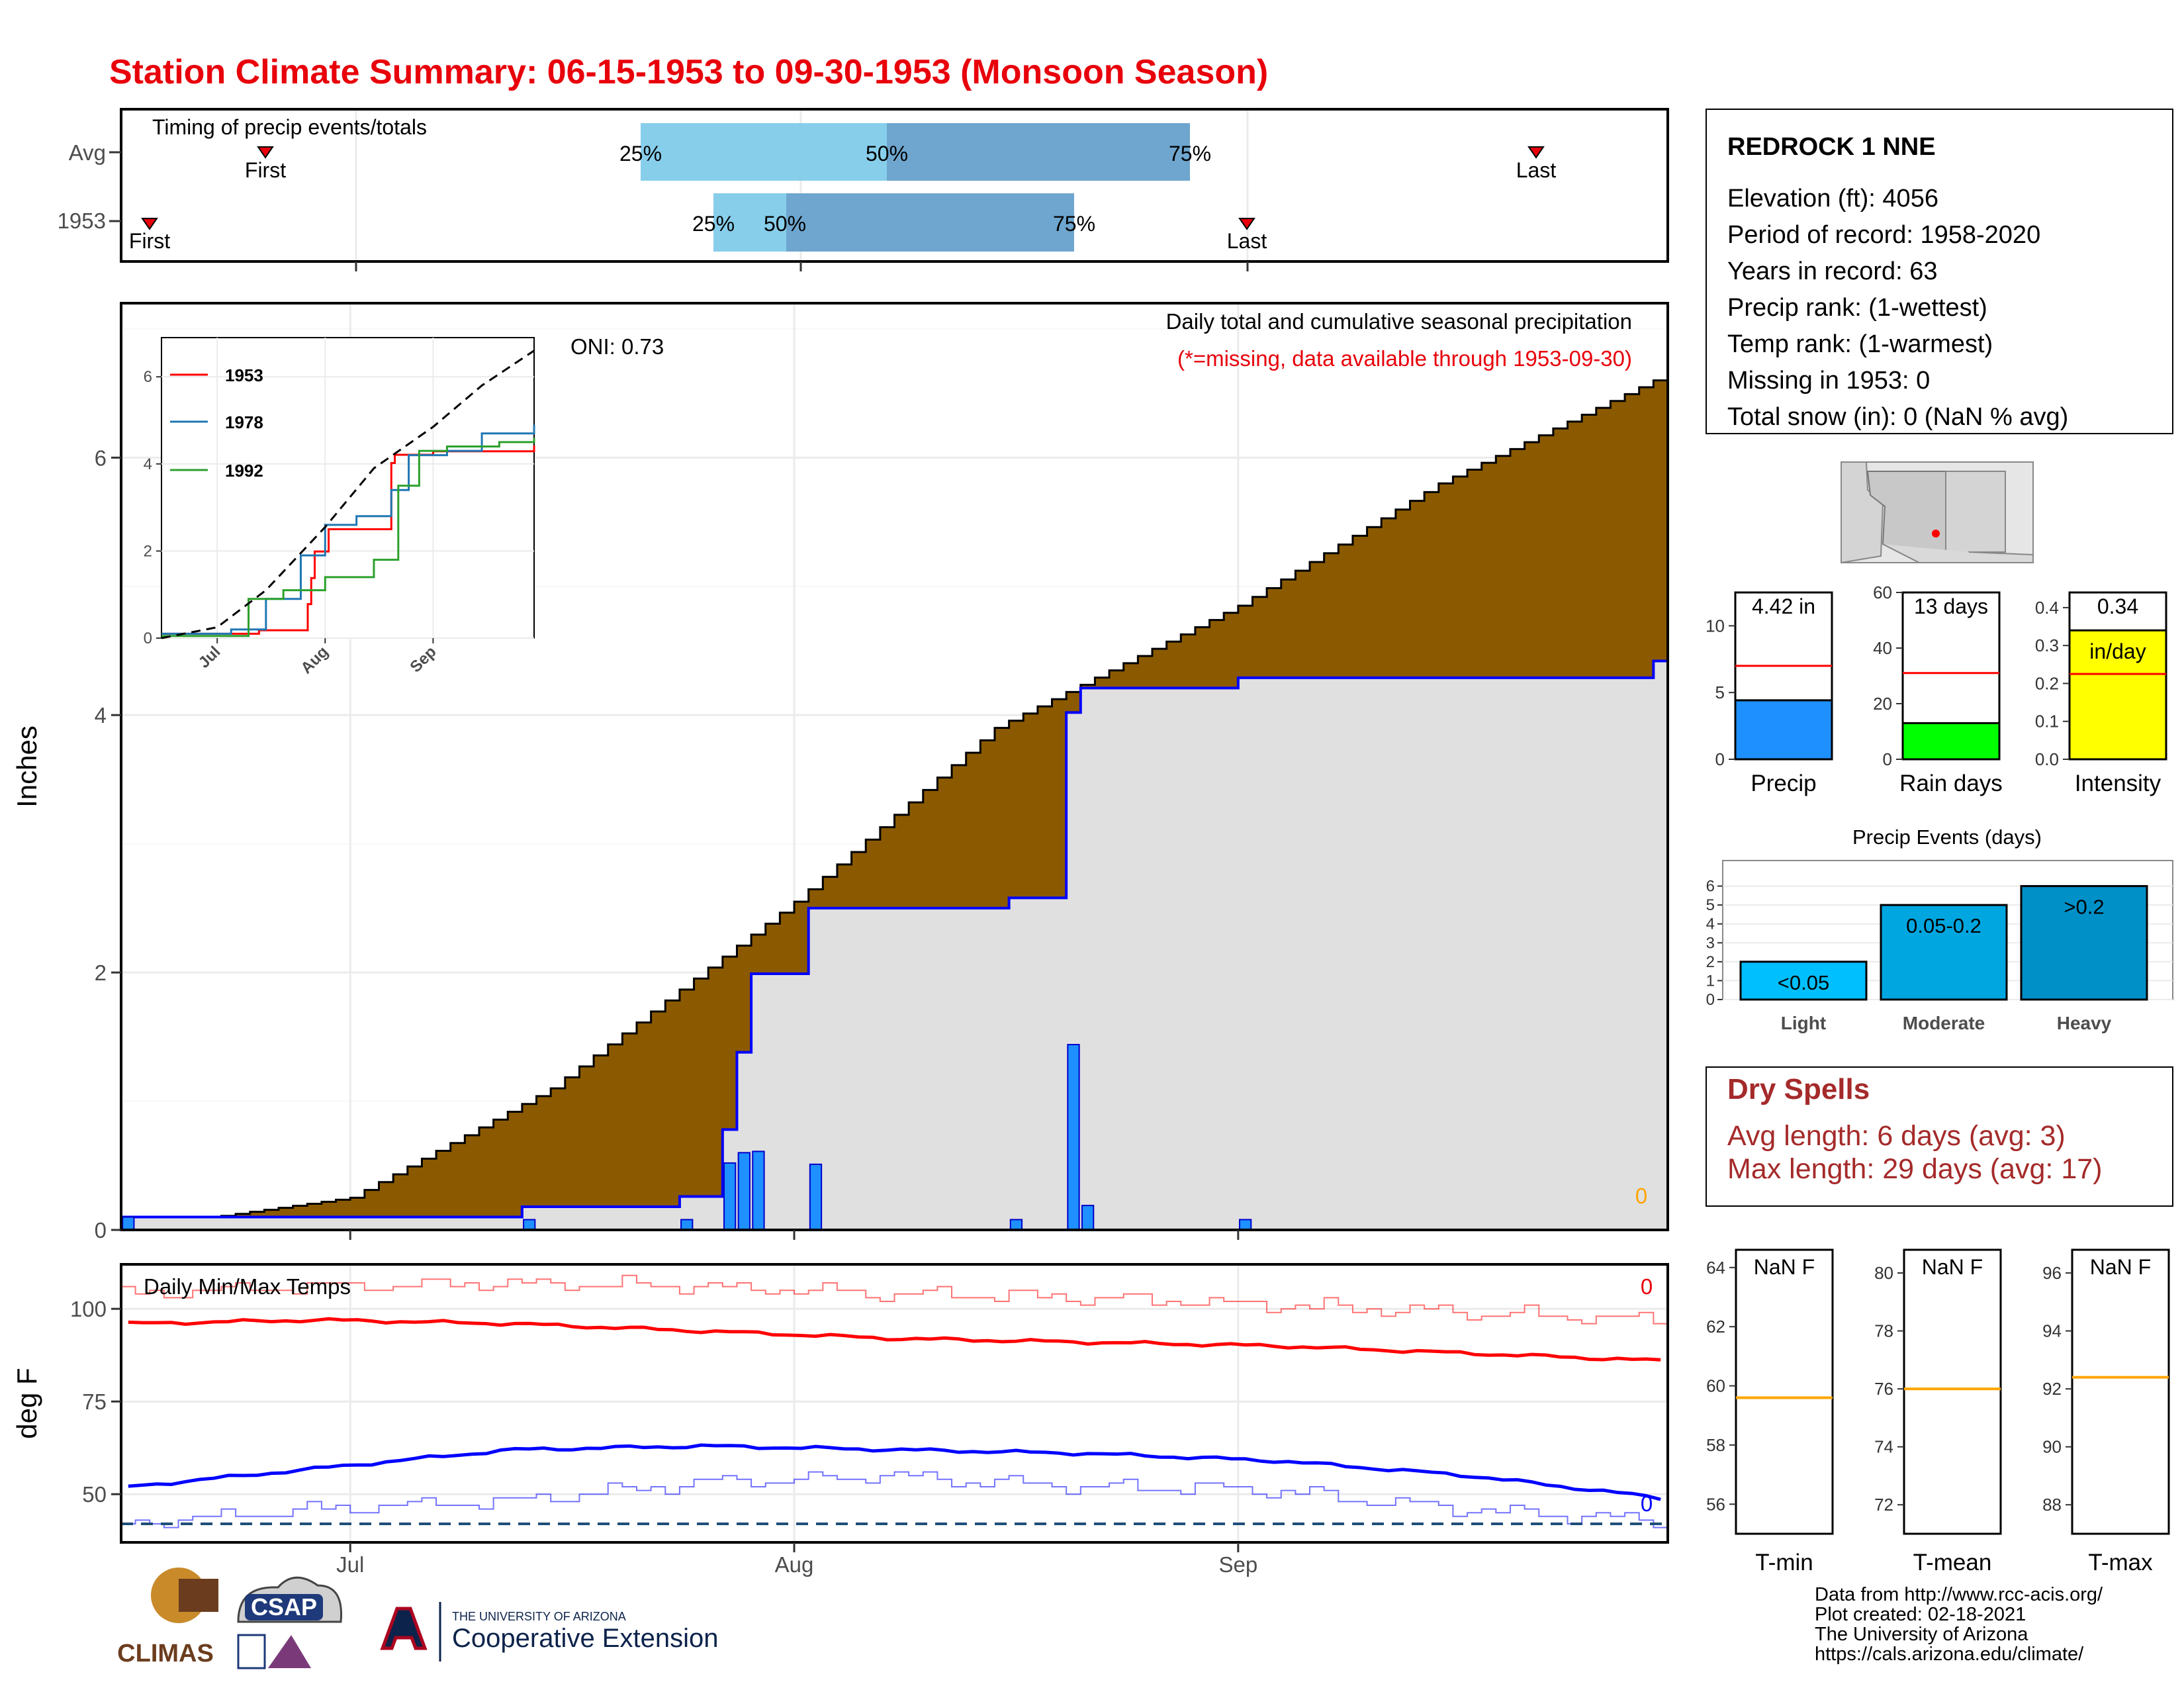 The height and width of the screenshot is (1688, 2184). I want to click on dry-spells-border, so click(1940, 1136).